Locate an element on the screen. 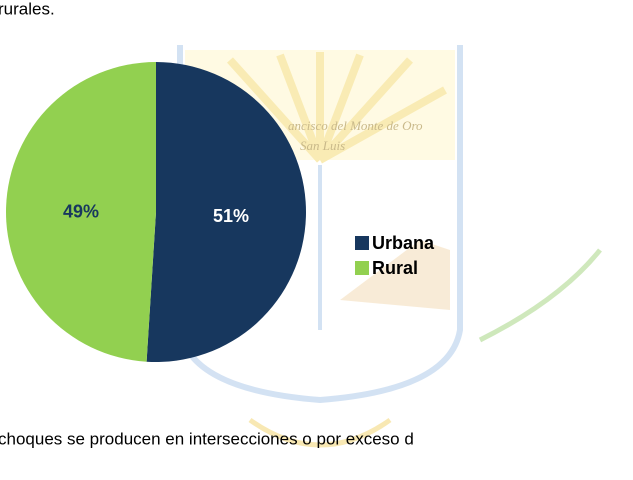 The height and width of the screenshot is (480, 633). data-label: 49% is located at coordinates (81, 211).